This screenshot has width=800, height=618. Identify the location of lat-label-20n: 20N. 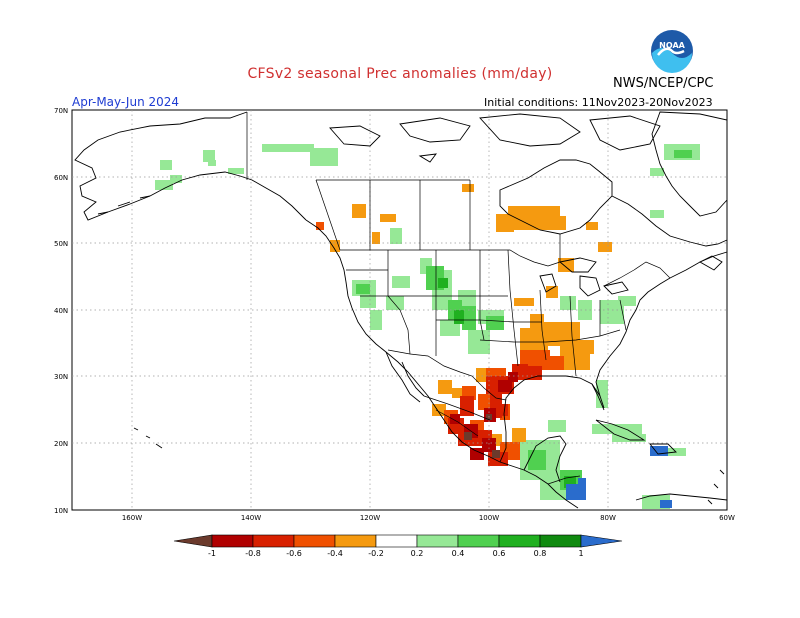
(61, 444).